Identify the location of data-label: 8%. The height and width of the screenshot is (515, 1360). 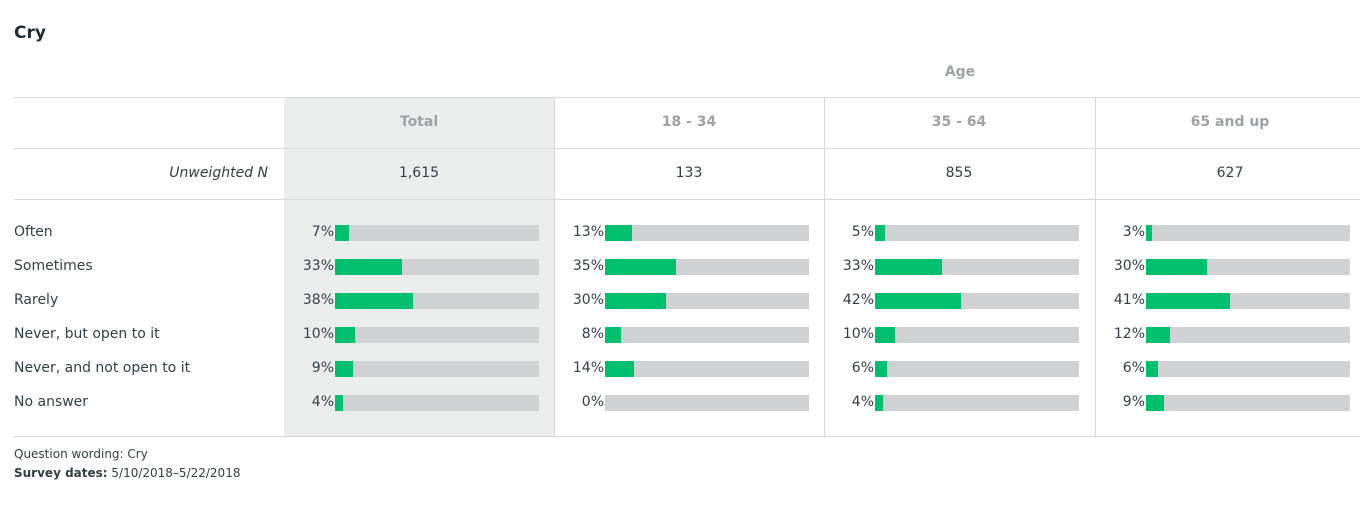
(592, 334).